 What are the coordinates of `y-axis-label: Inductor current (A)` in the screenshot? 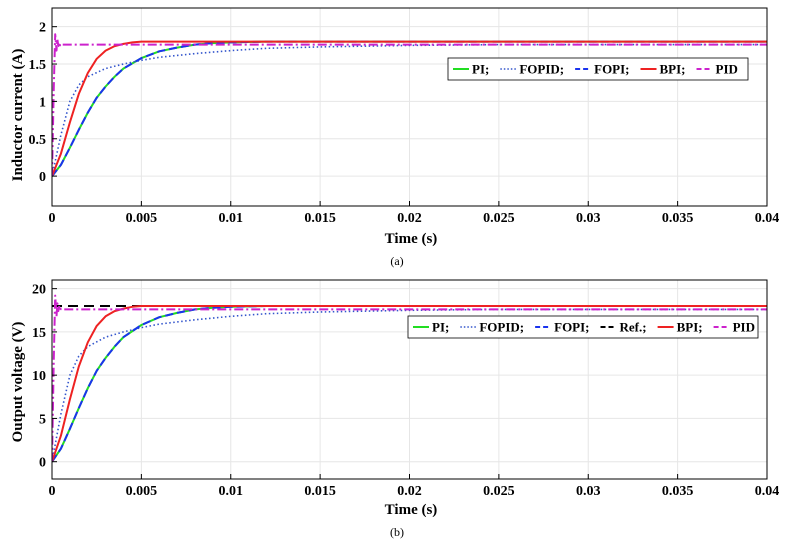 It's located at (18, 115).